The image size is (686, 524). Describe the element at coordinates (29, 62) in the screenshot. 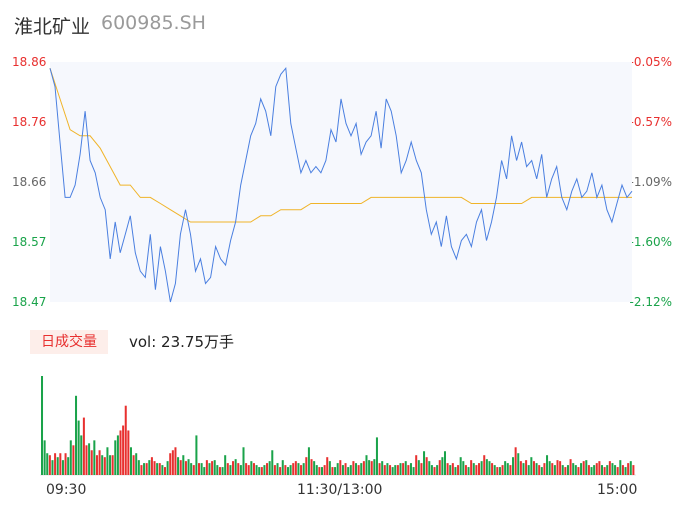

I see `price-tick-label: 18.86` at that location.